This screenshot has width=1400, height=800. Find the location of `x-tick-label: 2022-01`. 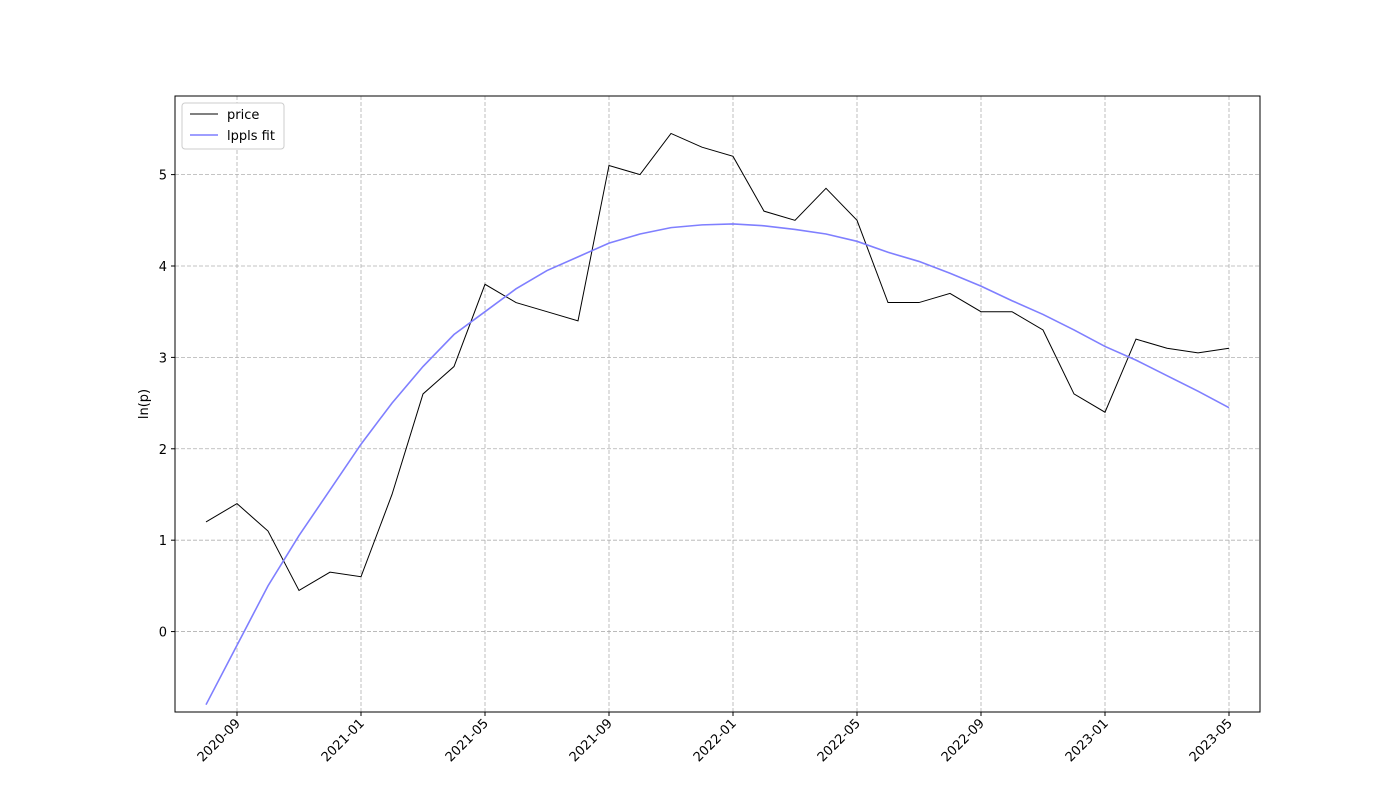

x-tick-label: 2022-01 is located at coordinates (715, 740).